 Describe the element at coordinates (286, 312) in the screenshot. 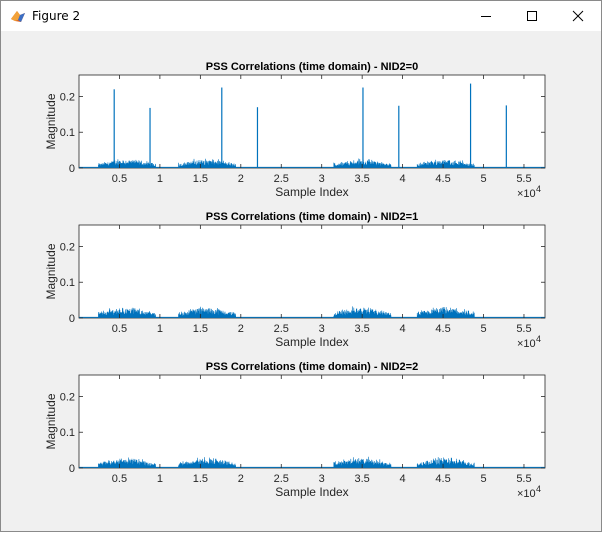

I see `axes-2-correlation-noise` at that location.